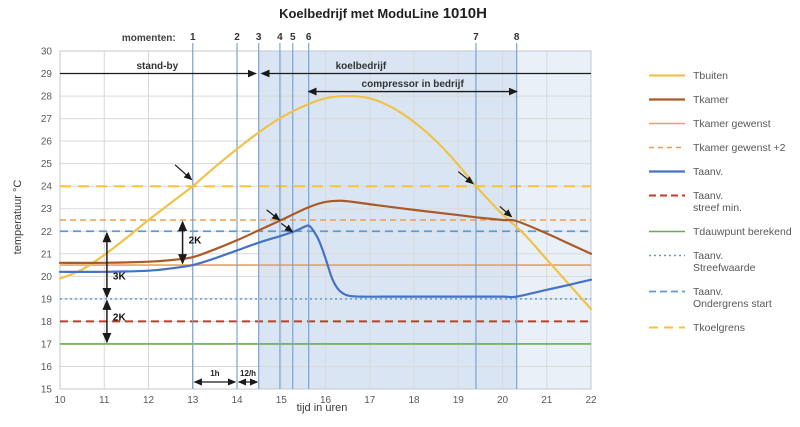 The height and width of the screenshot is (427, 800). Describe the element at coordinates (47, 209) in the screenshot. I see `y-tick-label: 23` at that location.